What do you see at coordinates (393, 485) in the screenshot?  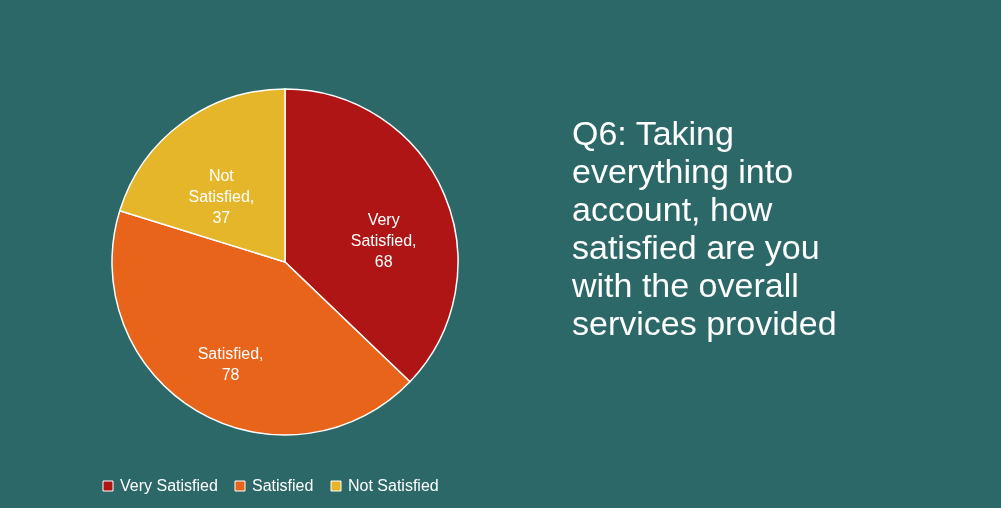 I see `legend-label: Not Satisfied` at bounding box center [393, 485].